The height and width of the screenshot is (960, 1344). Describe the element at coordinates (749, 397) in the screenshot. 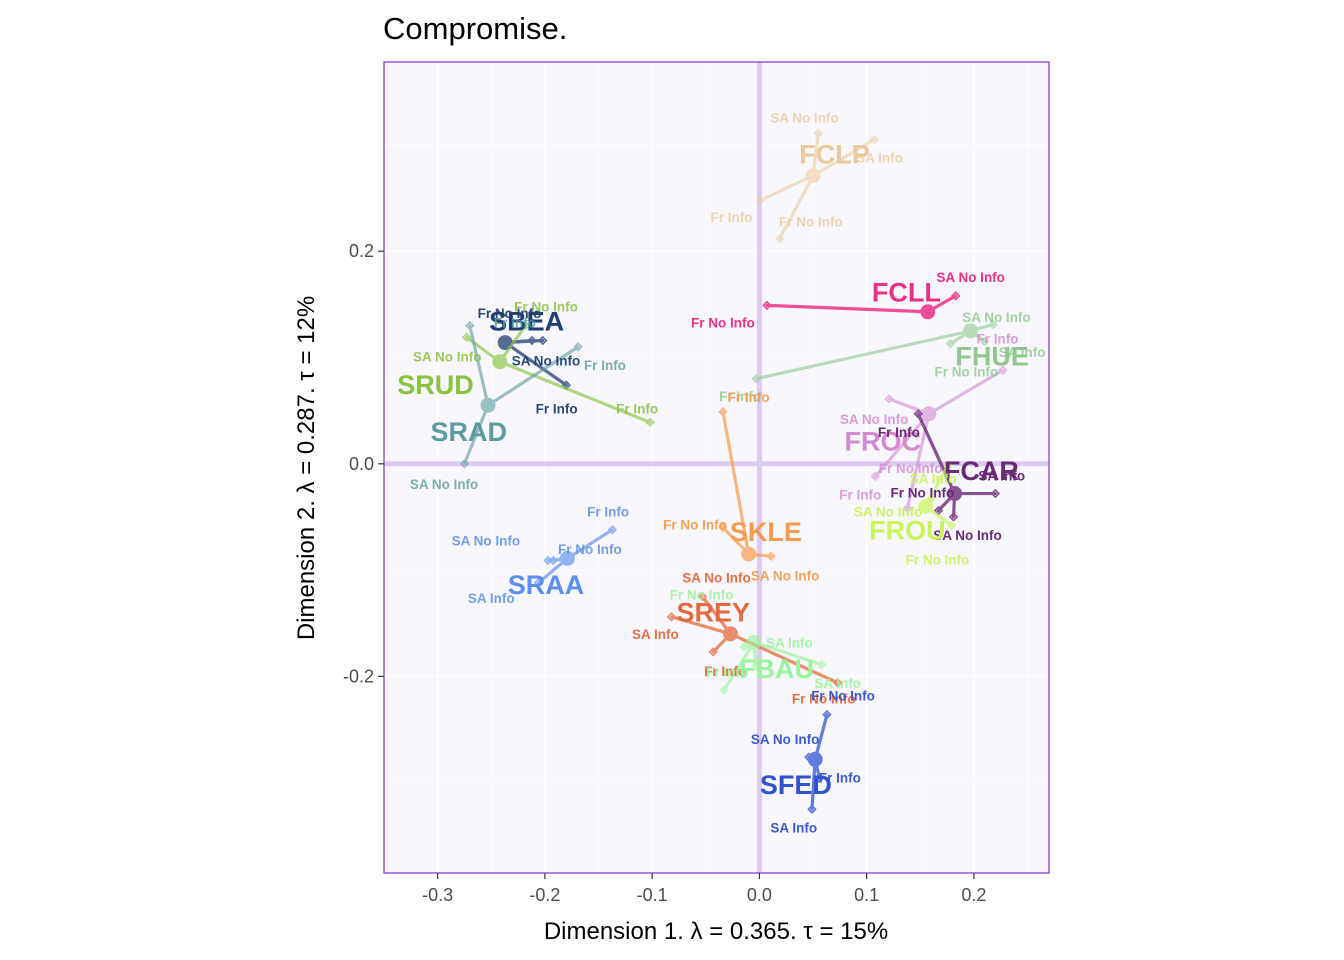

I see `point-label-skle: Fr Info` at that location.